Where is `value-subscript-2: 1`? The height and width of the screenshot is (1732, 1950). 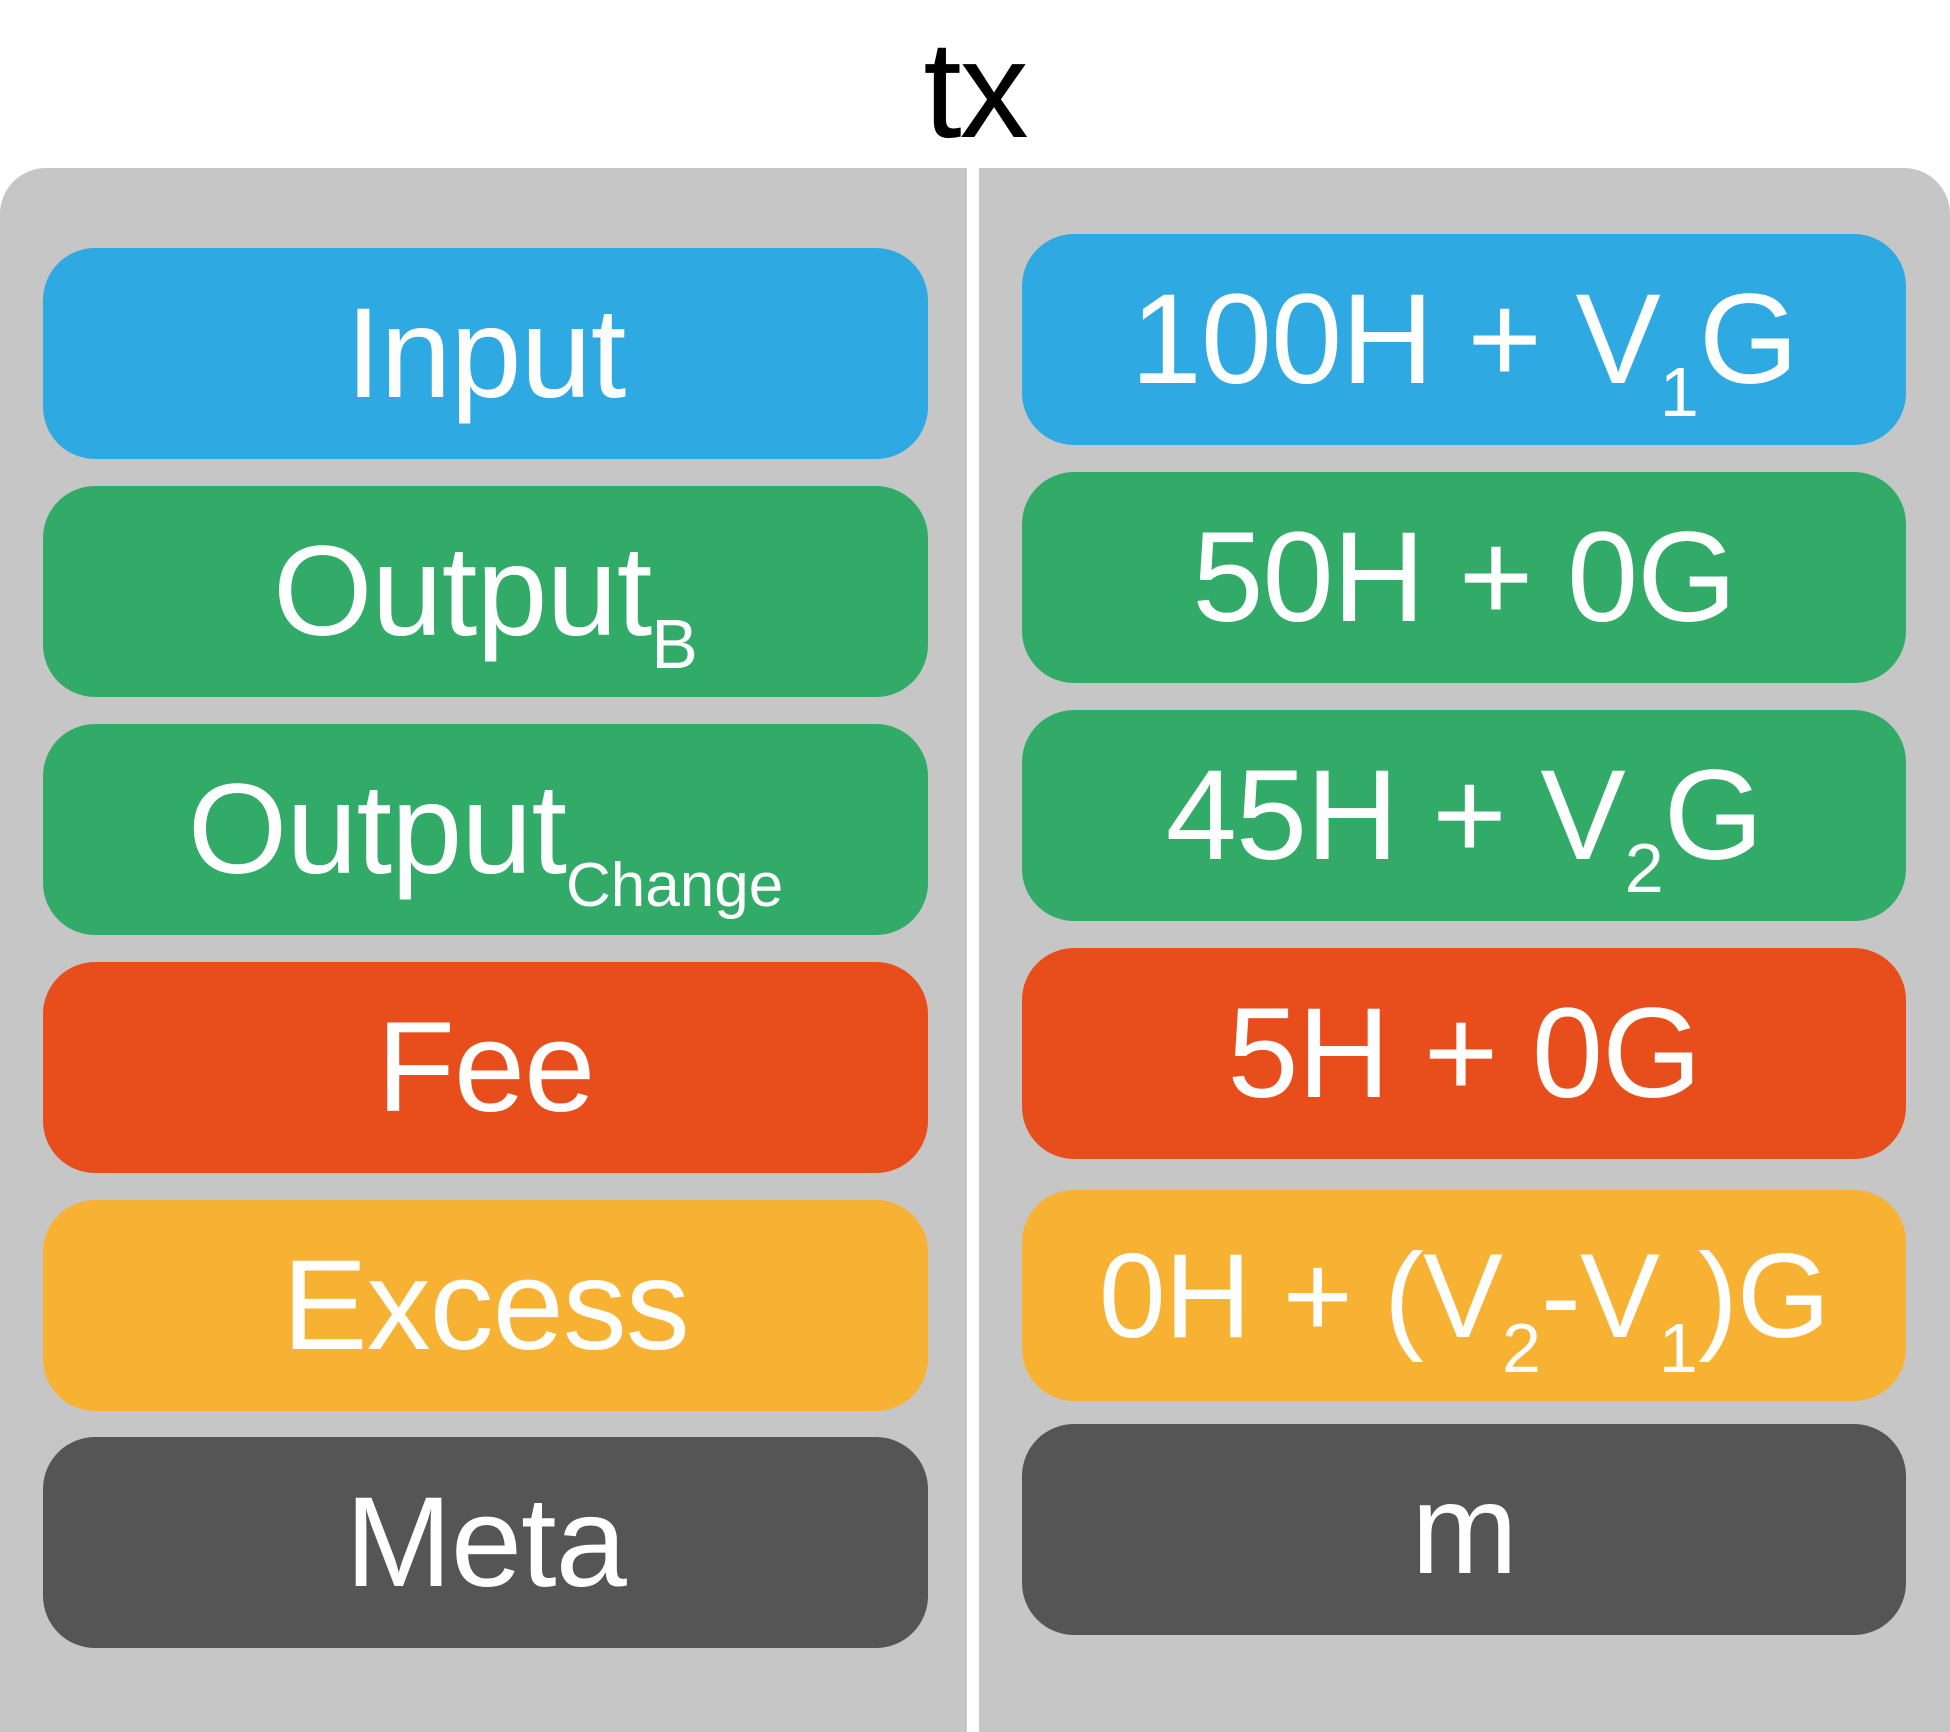 value-subscript-2: 1 is located at coordinates (1678, 1347).